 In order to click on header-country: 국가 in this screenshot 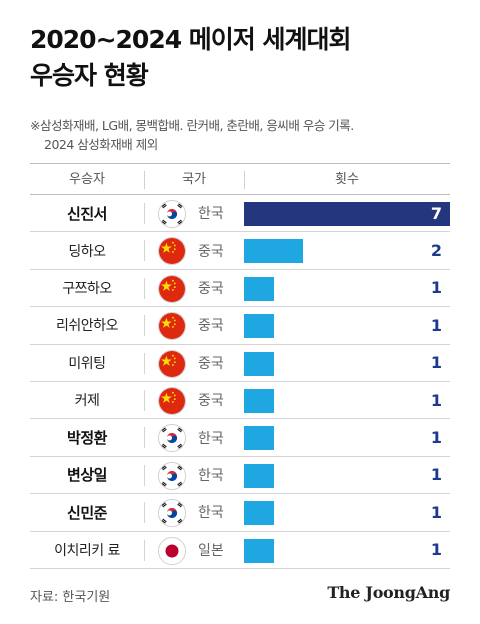, I will do `click(194, 179)`.